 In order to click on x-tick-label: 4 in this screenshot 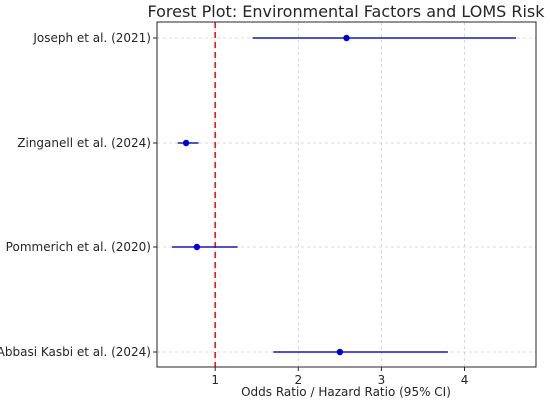, I will do `click(465, 380)`.